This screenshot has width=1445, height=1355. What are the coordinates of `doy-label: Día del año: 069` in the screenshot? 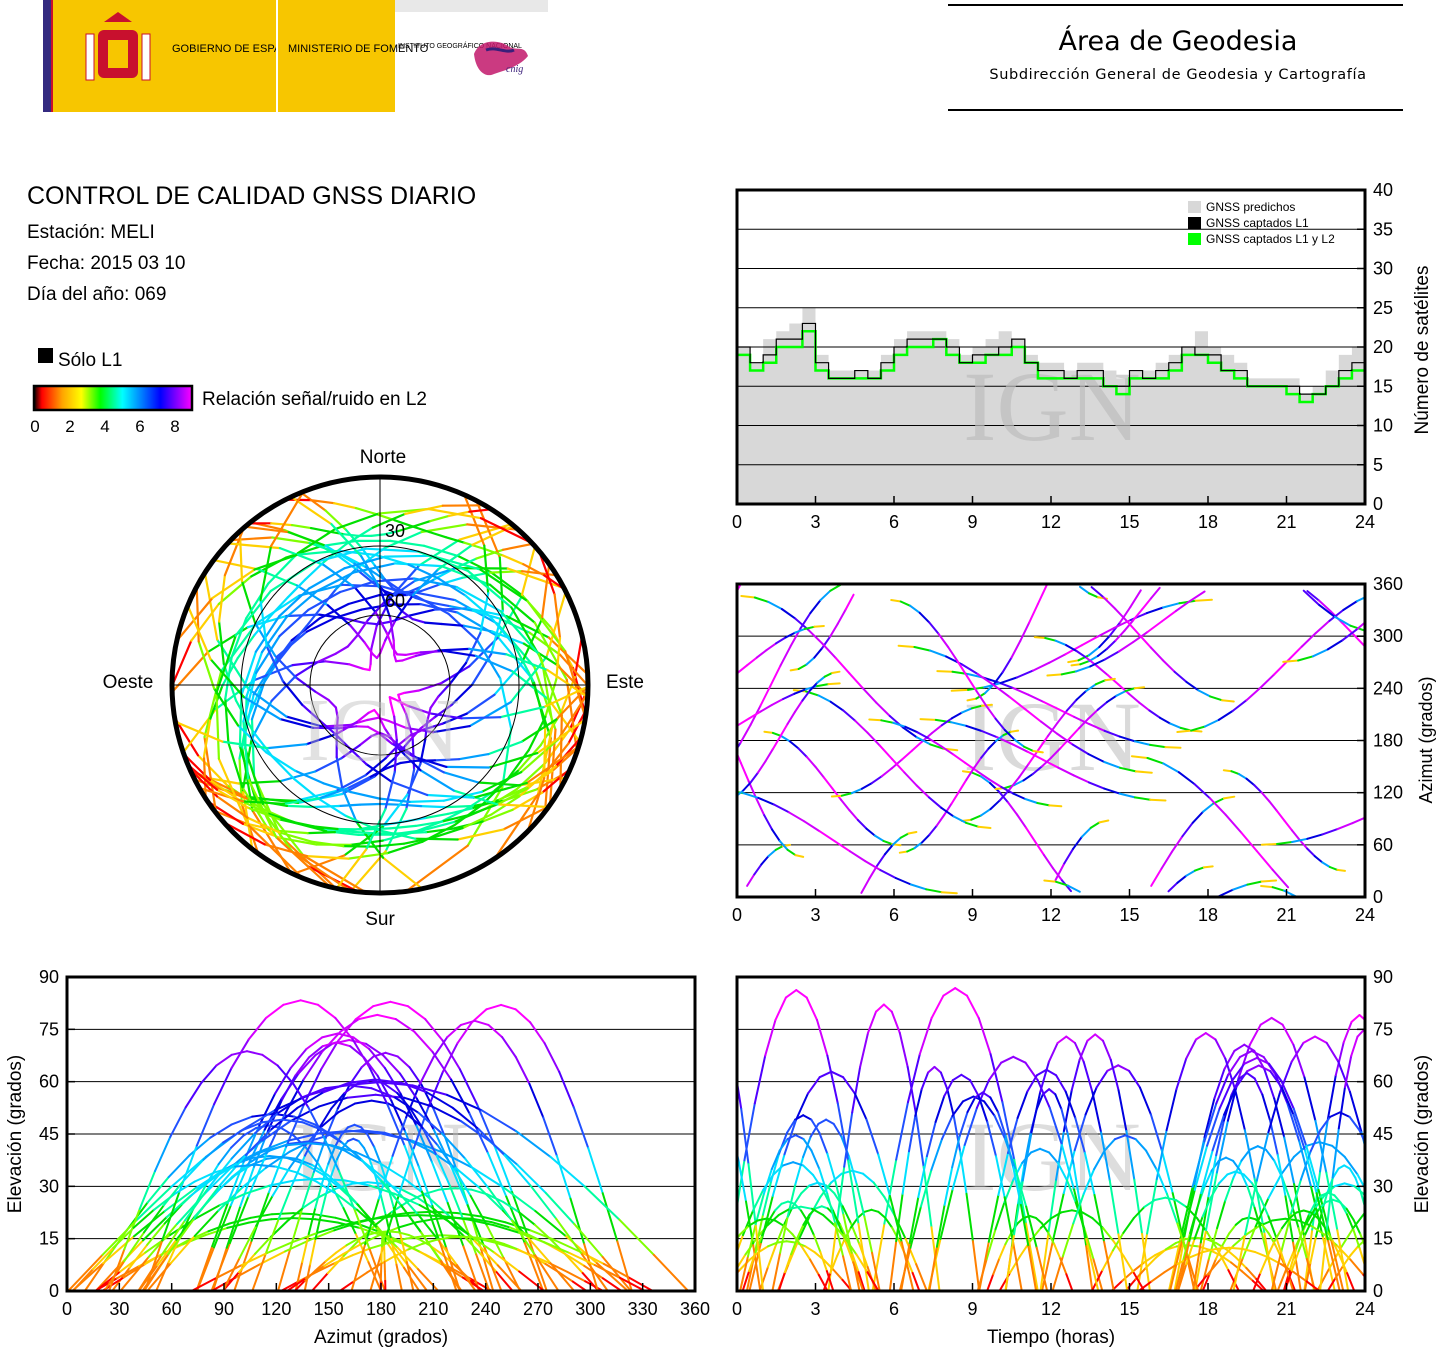 It's located at (96, 294).